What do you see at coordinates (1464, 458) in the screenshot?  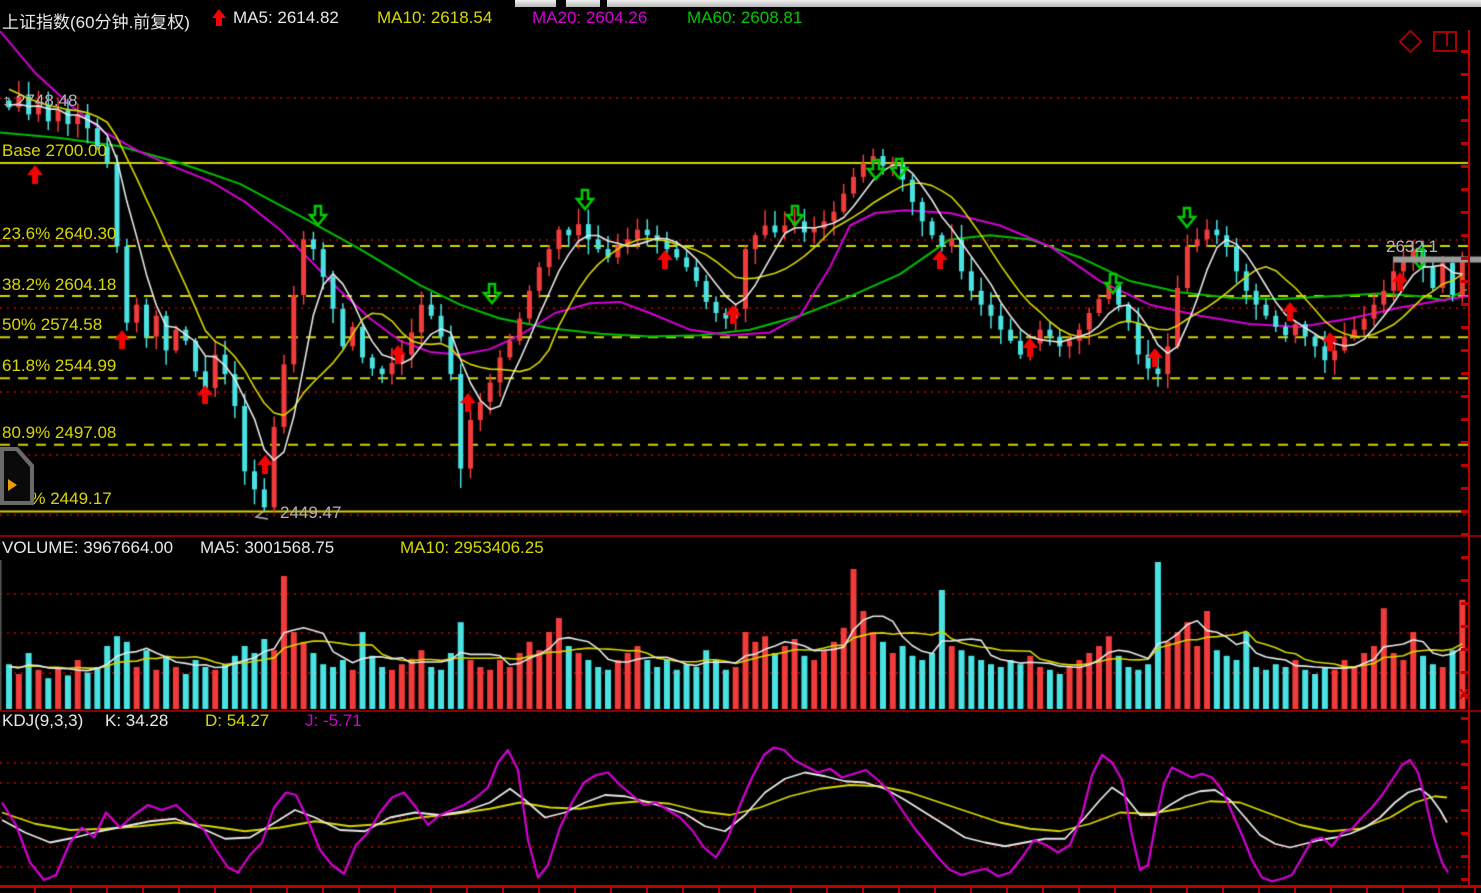 I see `right-axis-ticks` at bounding box center [1464, 458].